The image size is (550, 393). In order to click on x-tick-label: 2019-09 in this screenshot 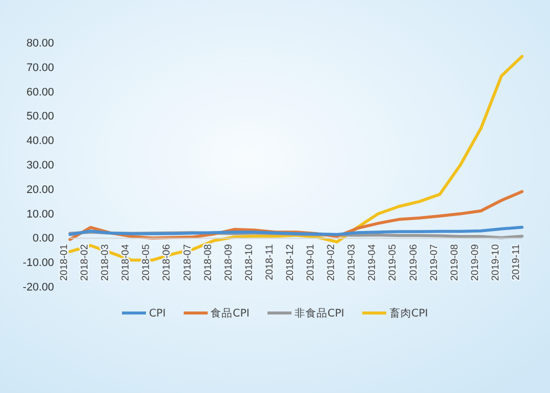, I will do `click(475, 262)`.